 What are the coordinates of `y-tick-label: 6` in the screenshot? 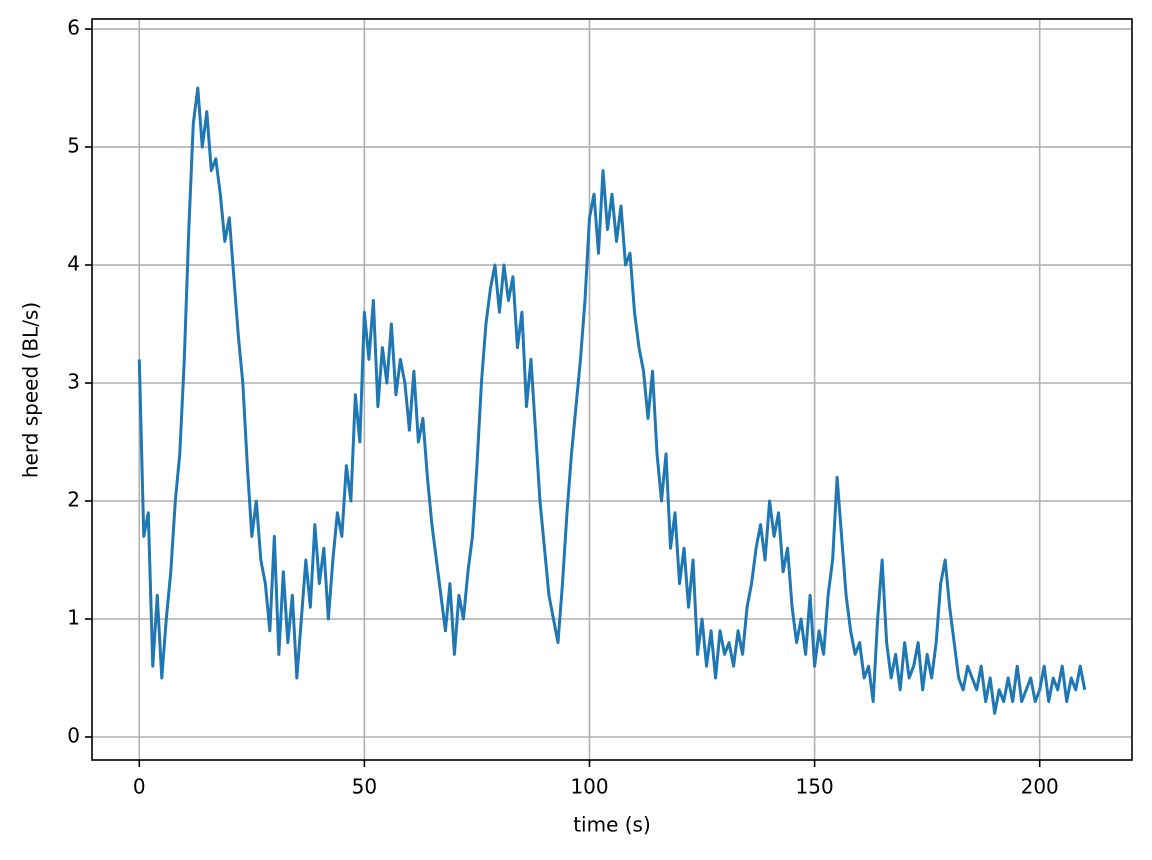 It's located at (73, 28).